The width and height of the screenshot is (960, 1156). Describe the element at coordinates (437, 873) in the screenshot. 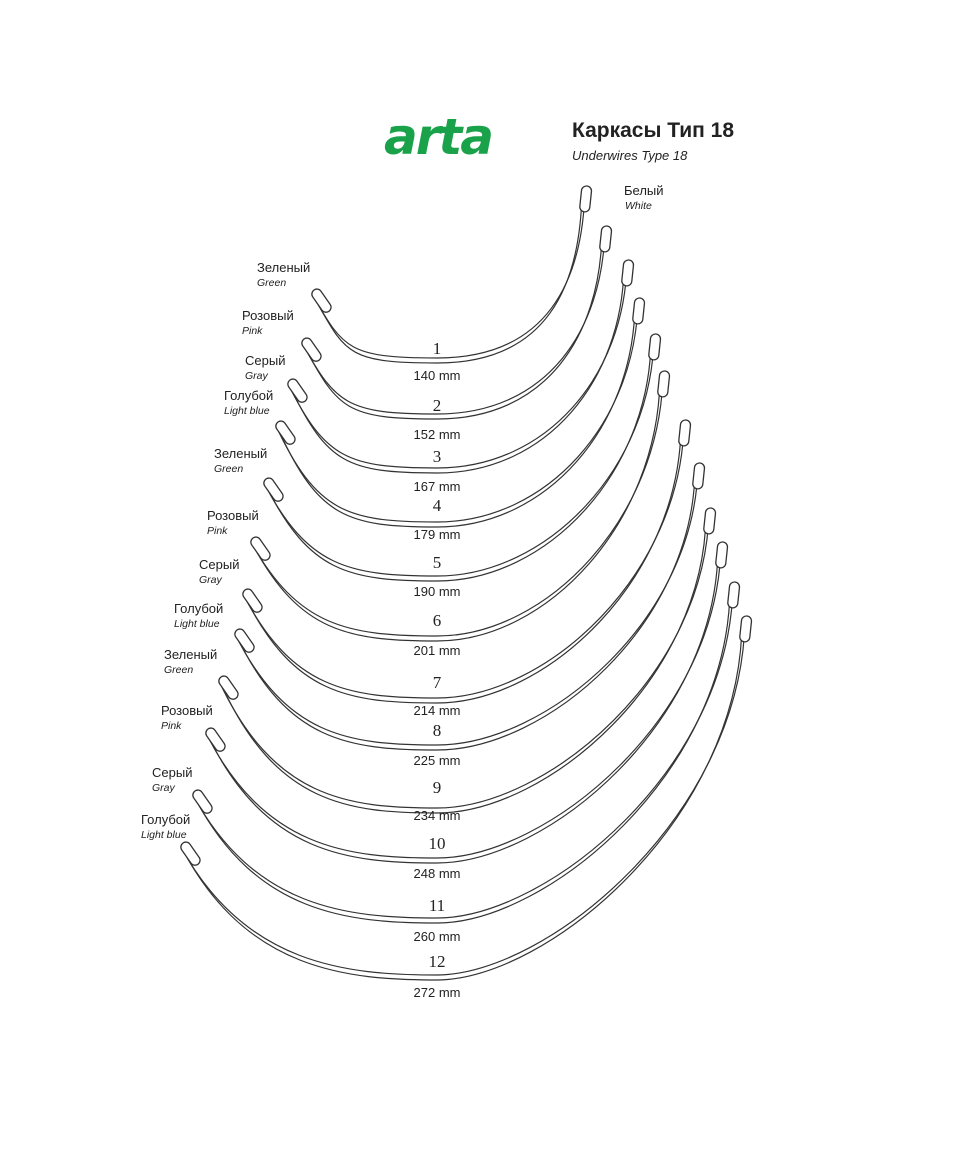

I see `wire-length: 248 mm` at that location.